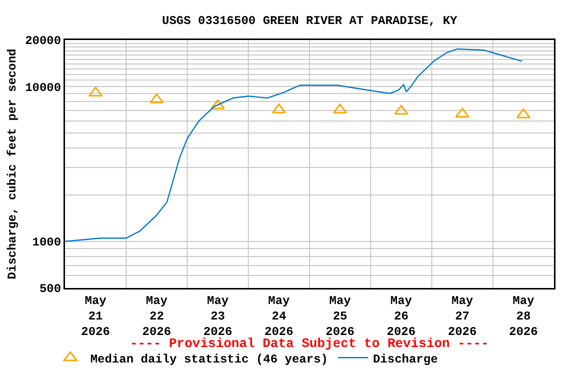 The width and height of the screenshot is (576, 384). I want to click on y-tick-label: 10000, so click(43, 87).